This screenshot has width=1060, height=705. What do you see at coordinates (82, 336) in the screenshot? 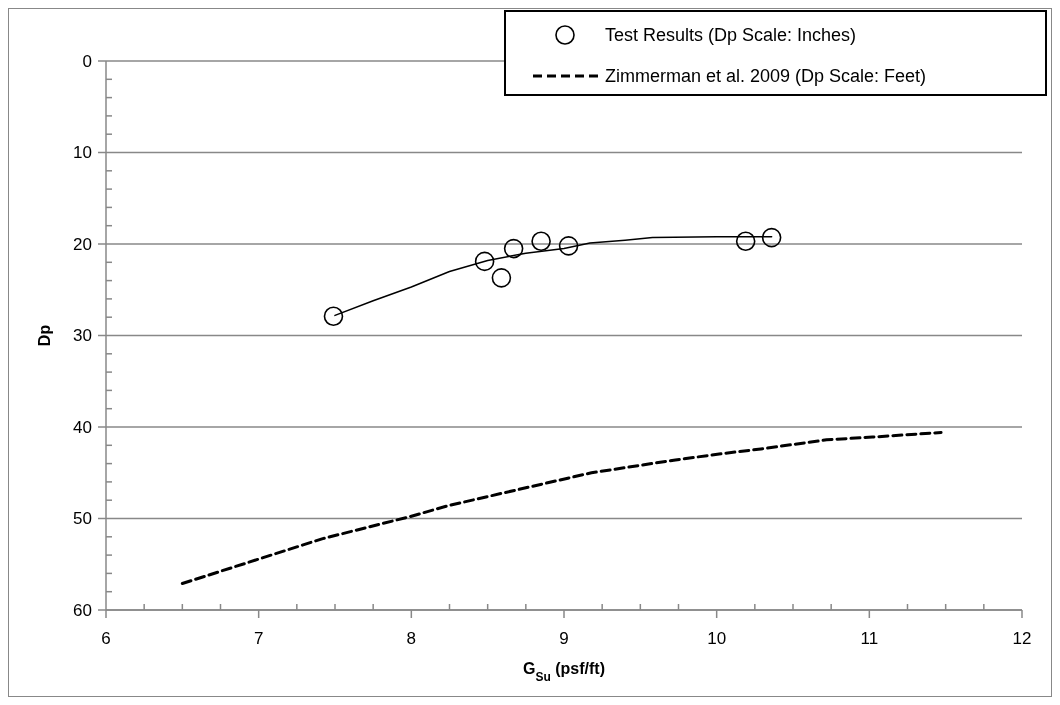
I see `y-tick-label: 30` at bounding box center [82, 336].